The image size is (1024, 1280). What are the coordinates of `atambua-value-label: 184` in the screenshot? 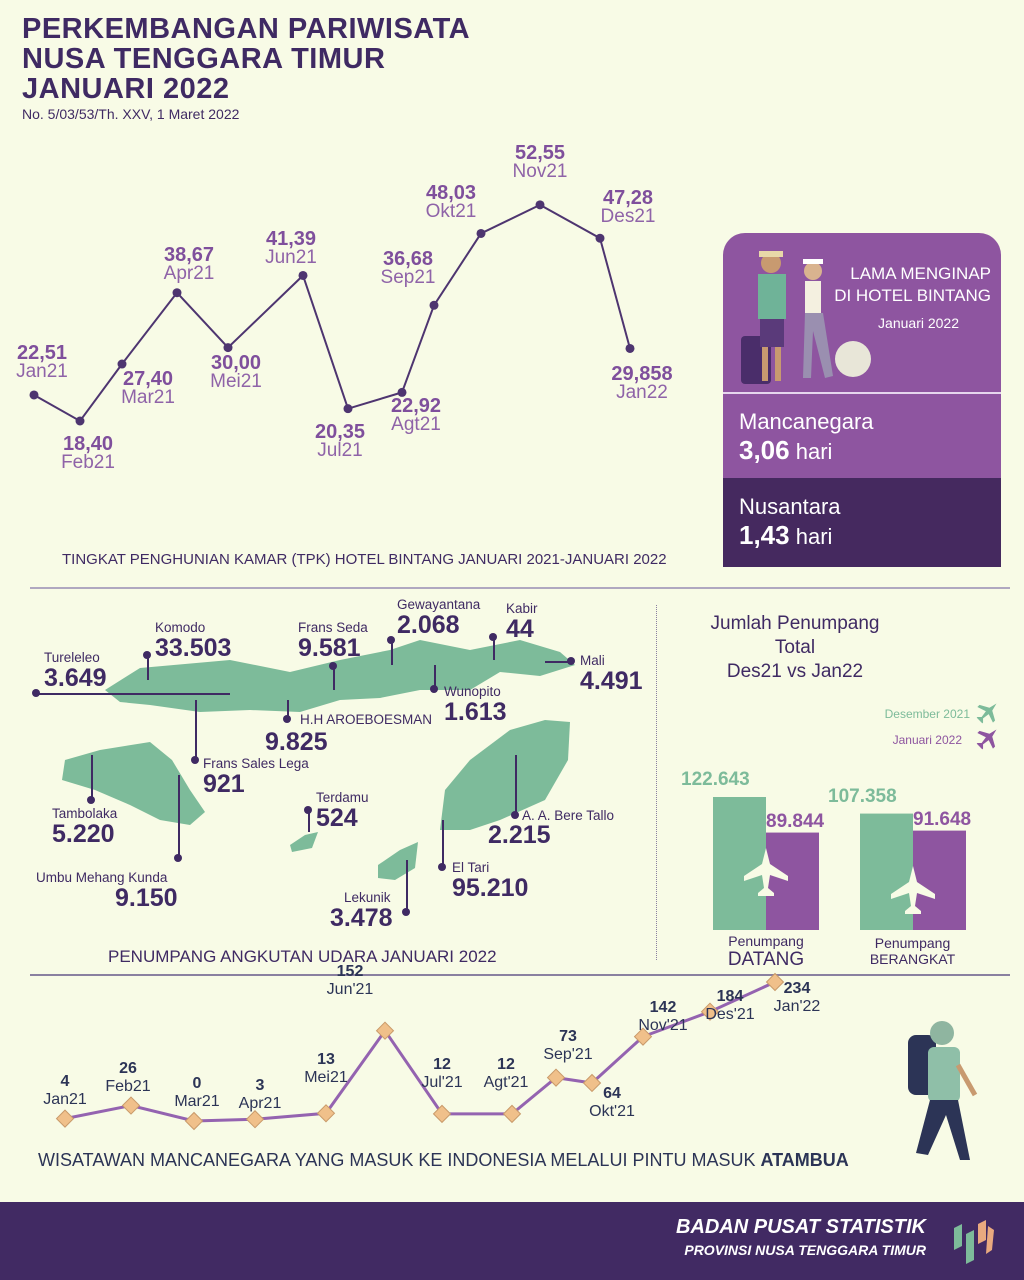 It's located at (730, 996).